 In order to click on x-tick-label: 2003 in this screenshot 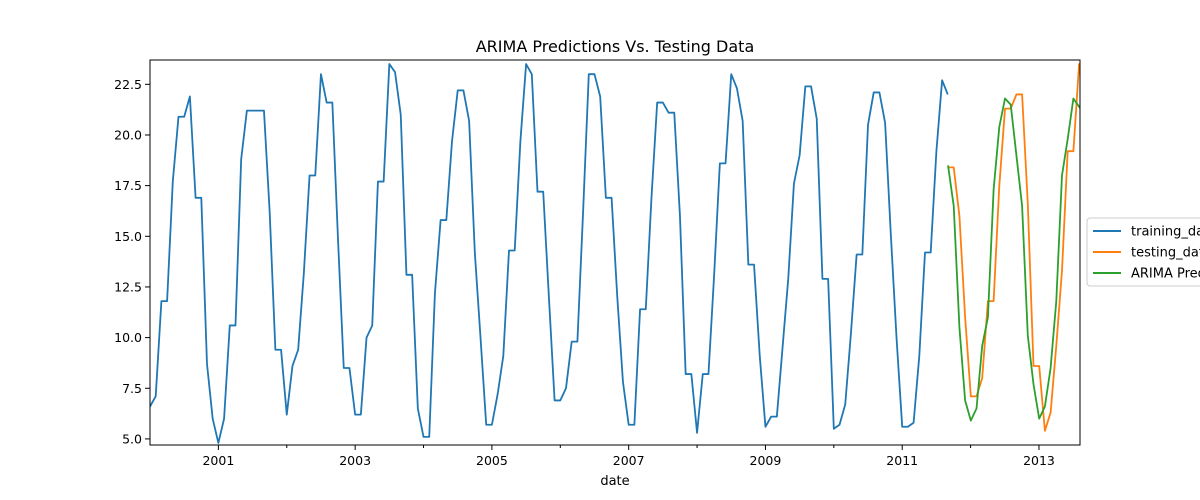, I will do `click(355, 460)`.